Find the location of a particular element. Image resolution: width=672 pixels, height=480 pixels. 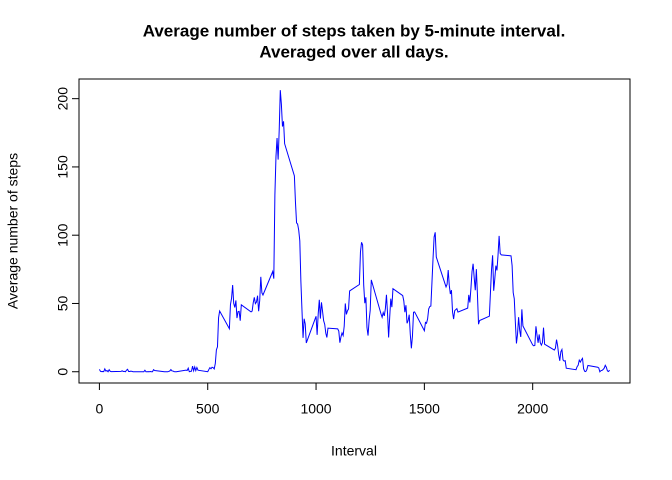

x-tick-label: 1000 is located at coordinates (315, 409).